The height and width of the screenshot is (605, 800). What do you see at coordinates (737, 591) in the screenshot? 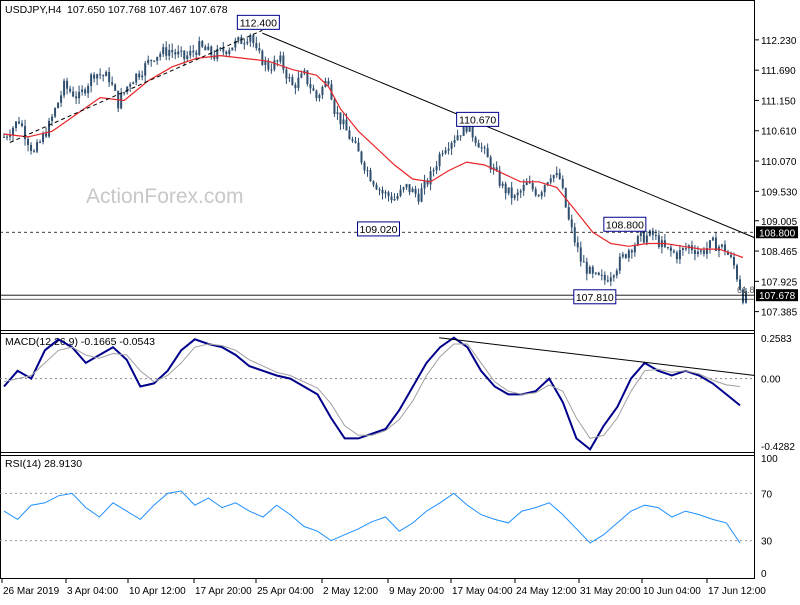
I see `time-axis-label: 17 Jun 12:00` at bounding box center [737, 591].